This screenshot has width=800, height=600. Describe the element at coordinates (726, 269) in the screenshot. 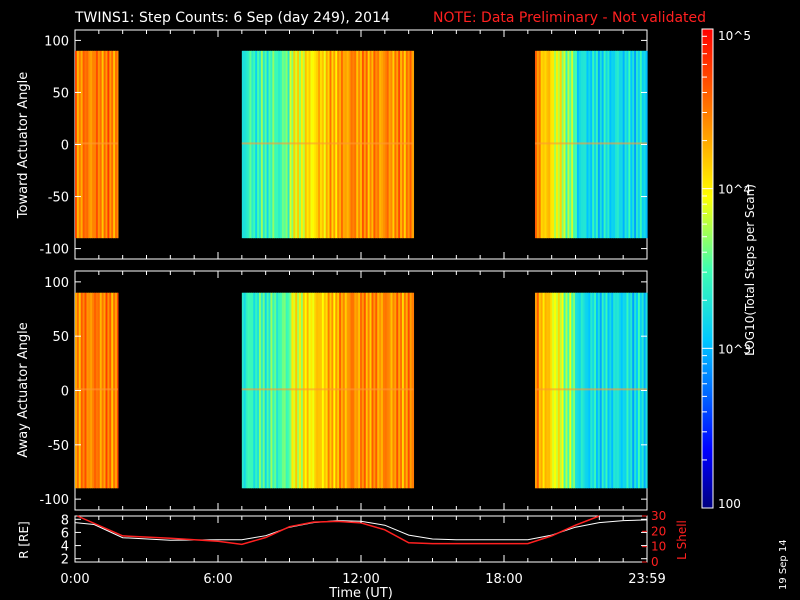

I see `colorbar-ticks: 10^5 10^4 10^3 100` at that location.